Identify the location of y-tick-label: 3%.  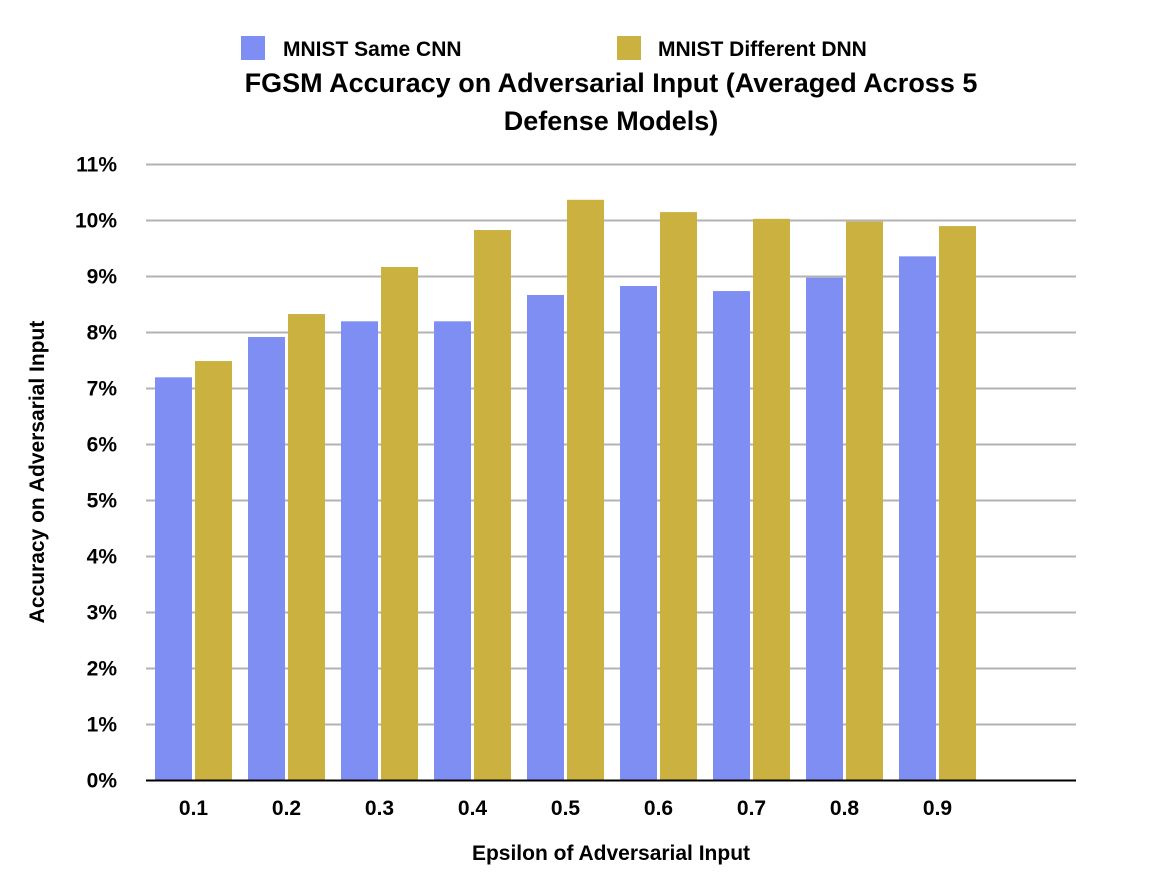
(102, 613).